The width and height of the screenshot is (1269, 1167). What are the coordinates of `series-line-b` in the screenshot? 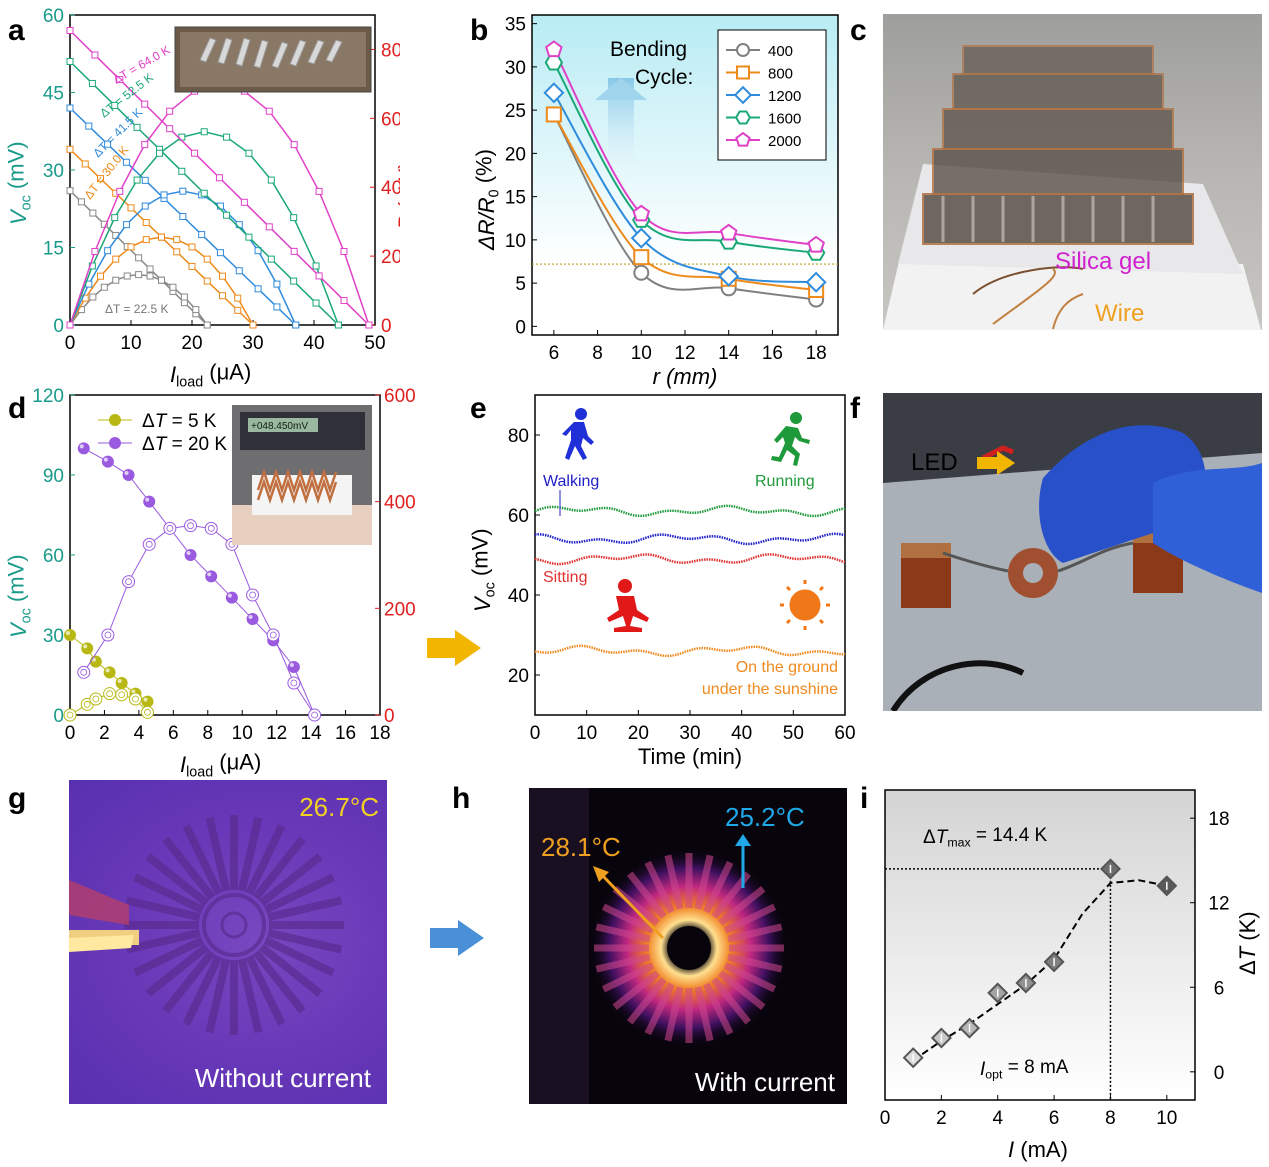 It's located at (684, 148).